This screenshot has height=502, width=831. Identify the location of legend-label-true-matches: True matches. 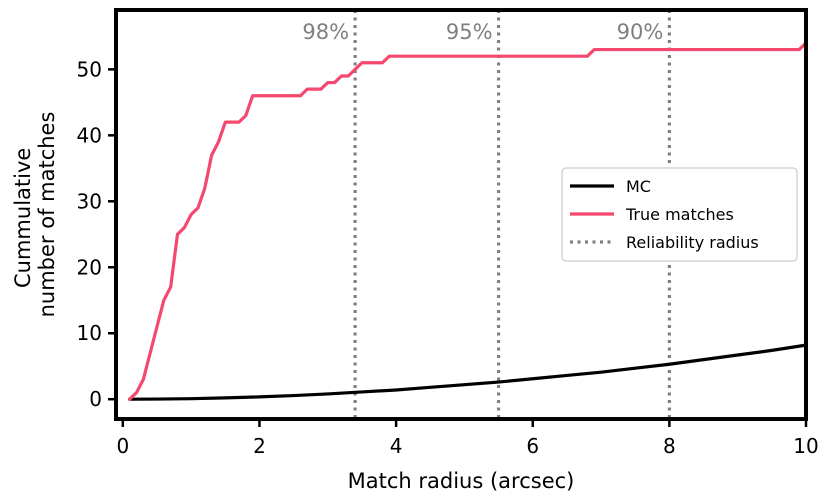
(679, 214).